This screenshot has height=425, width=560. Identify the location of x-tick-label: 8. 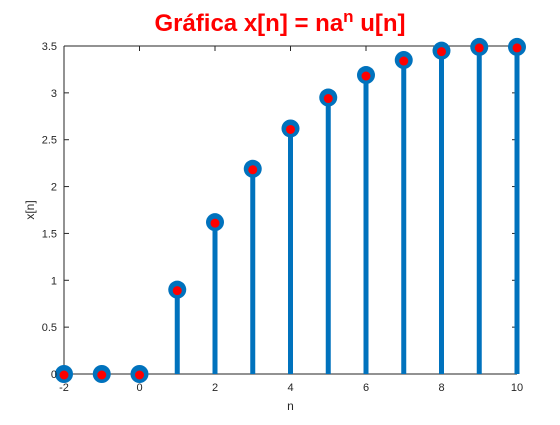
(441, 388).